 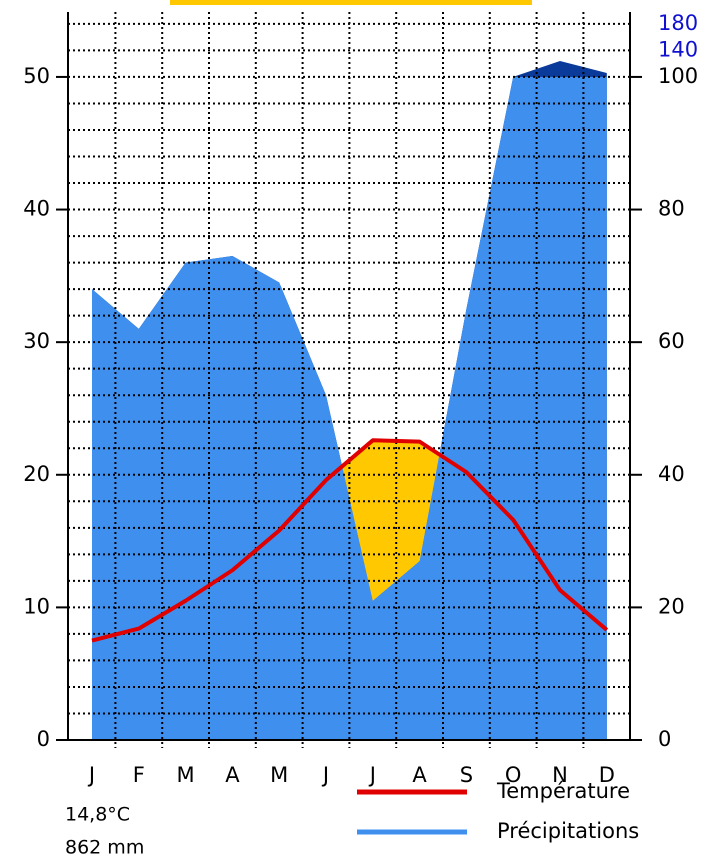 I want to click on y-tick-label: 40, so click(x=36, y=209).